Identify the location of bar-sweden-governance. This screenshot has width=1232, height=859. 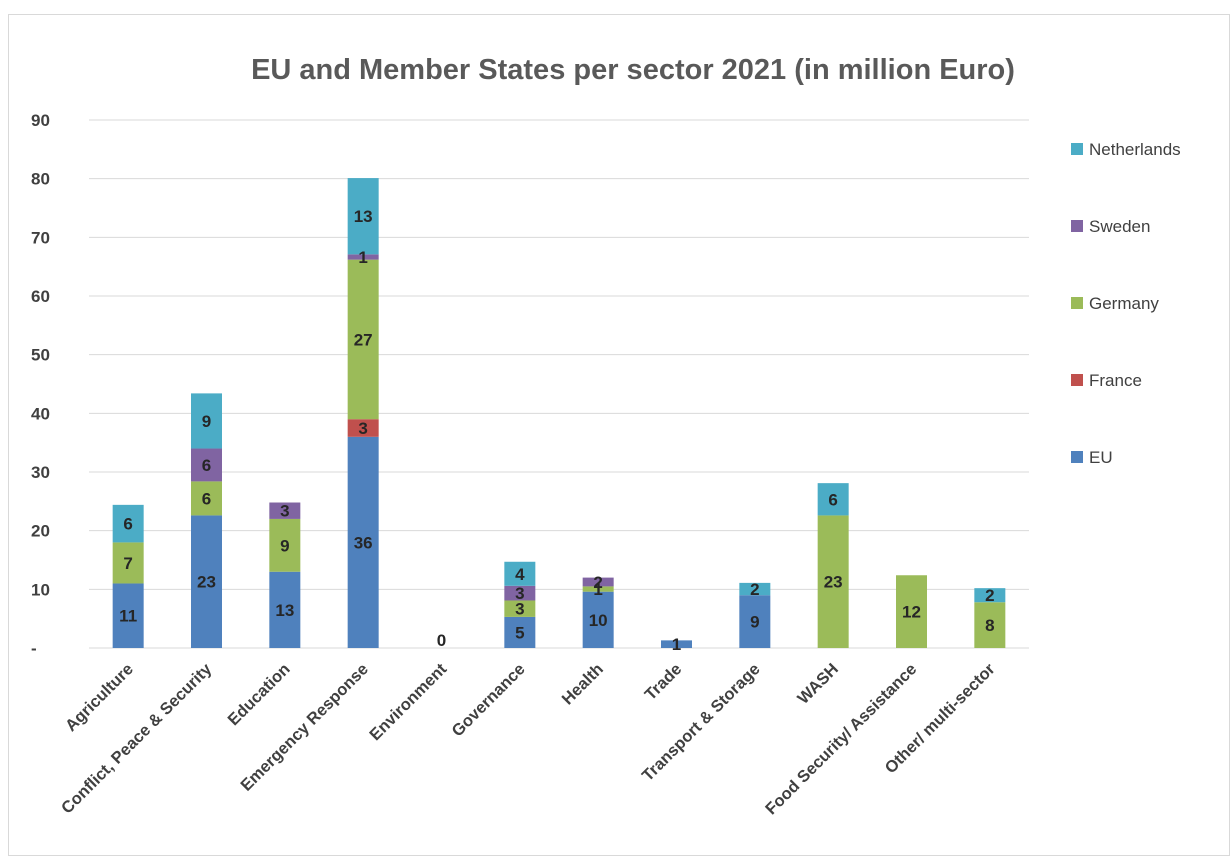
(520, 593).